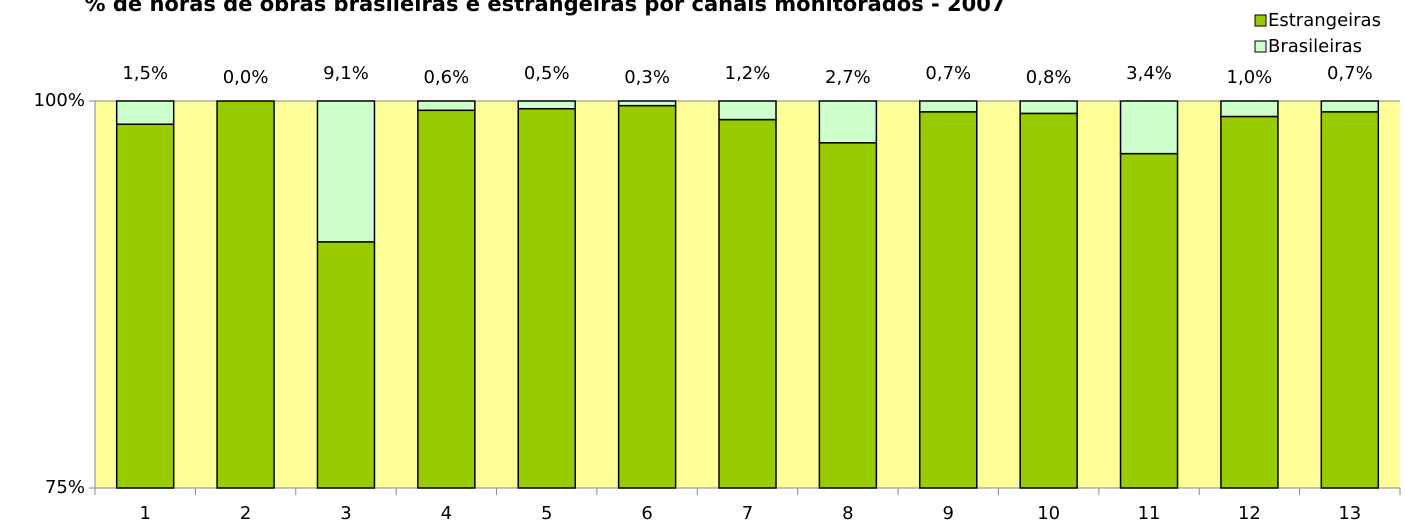  What do you see at coordinates (65, 487) in the screenshot?
I see `y-tick-label: 75%` at bounding box center [65, 487].